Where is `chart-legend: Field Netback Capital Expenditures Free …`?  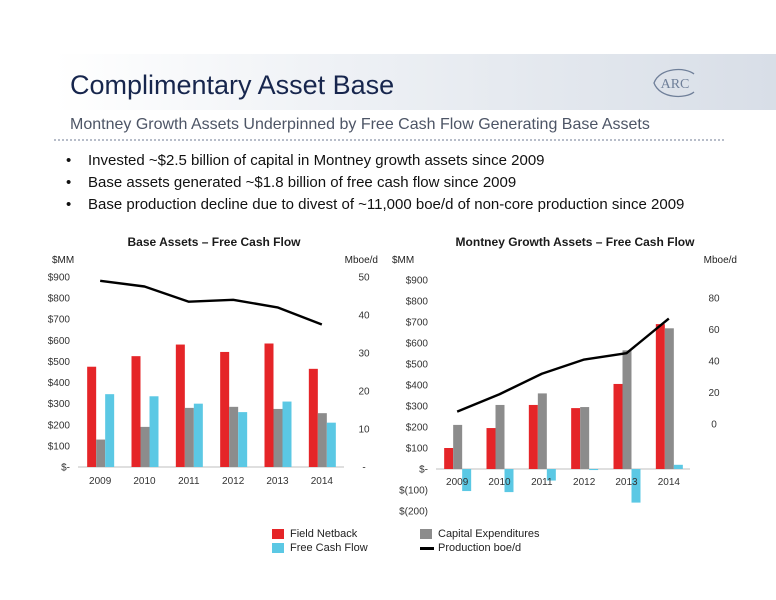 chart-legend: Field Netback Capital Expenditures Free … is located at coordinates (417, 542).